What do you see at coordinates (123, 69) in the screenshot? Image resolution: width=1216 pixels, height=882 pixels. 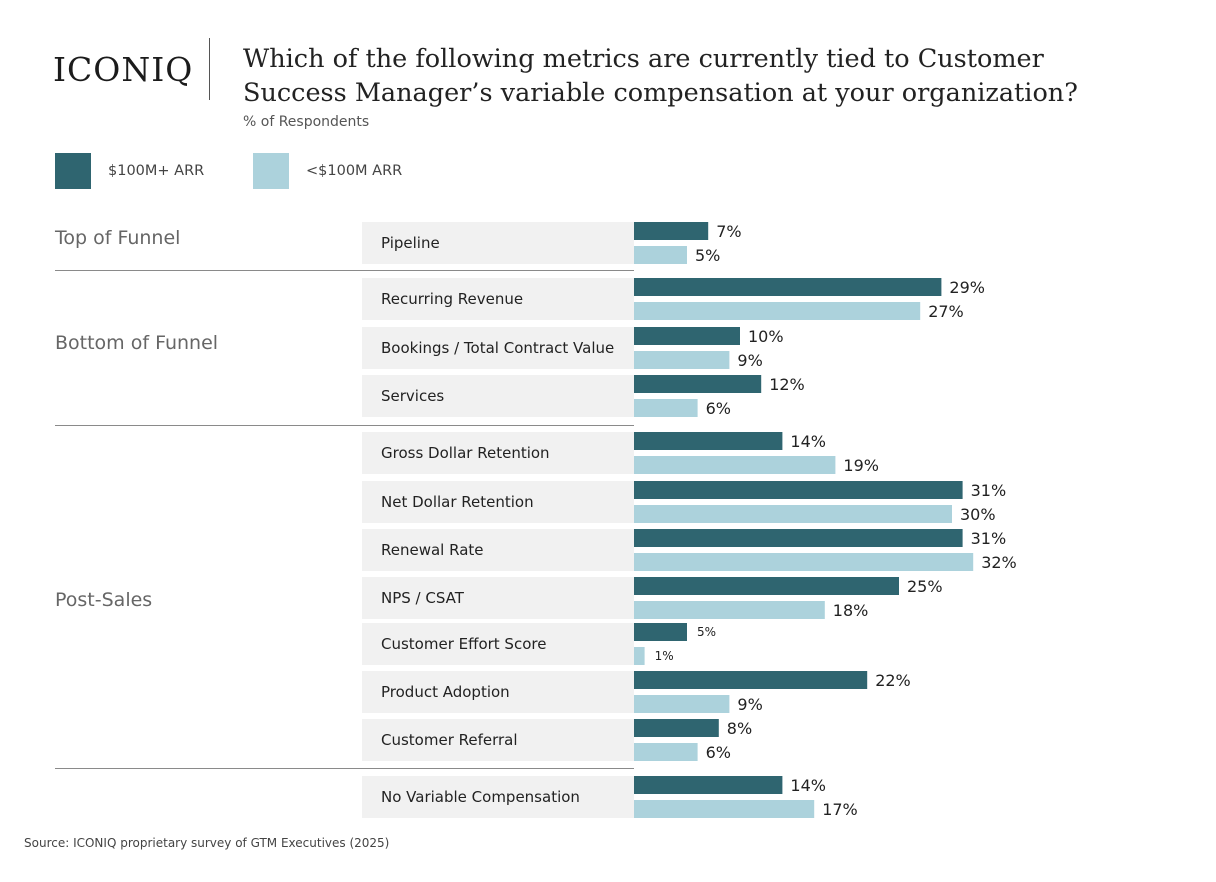 I see `iconiq-logo: ICONIQ` at bounding box center [123, 69].